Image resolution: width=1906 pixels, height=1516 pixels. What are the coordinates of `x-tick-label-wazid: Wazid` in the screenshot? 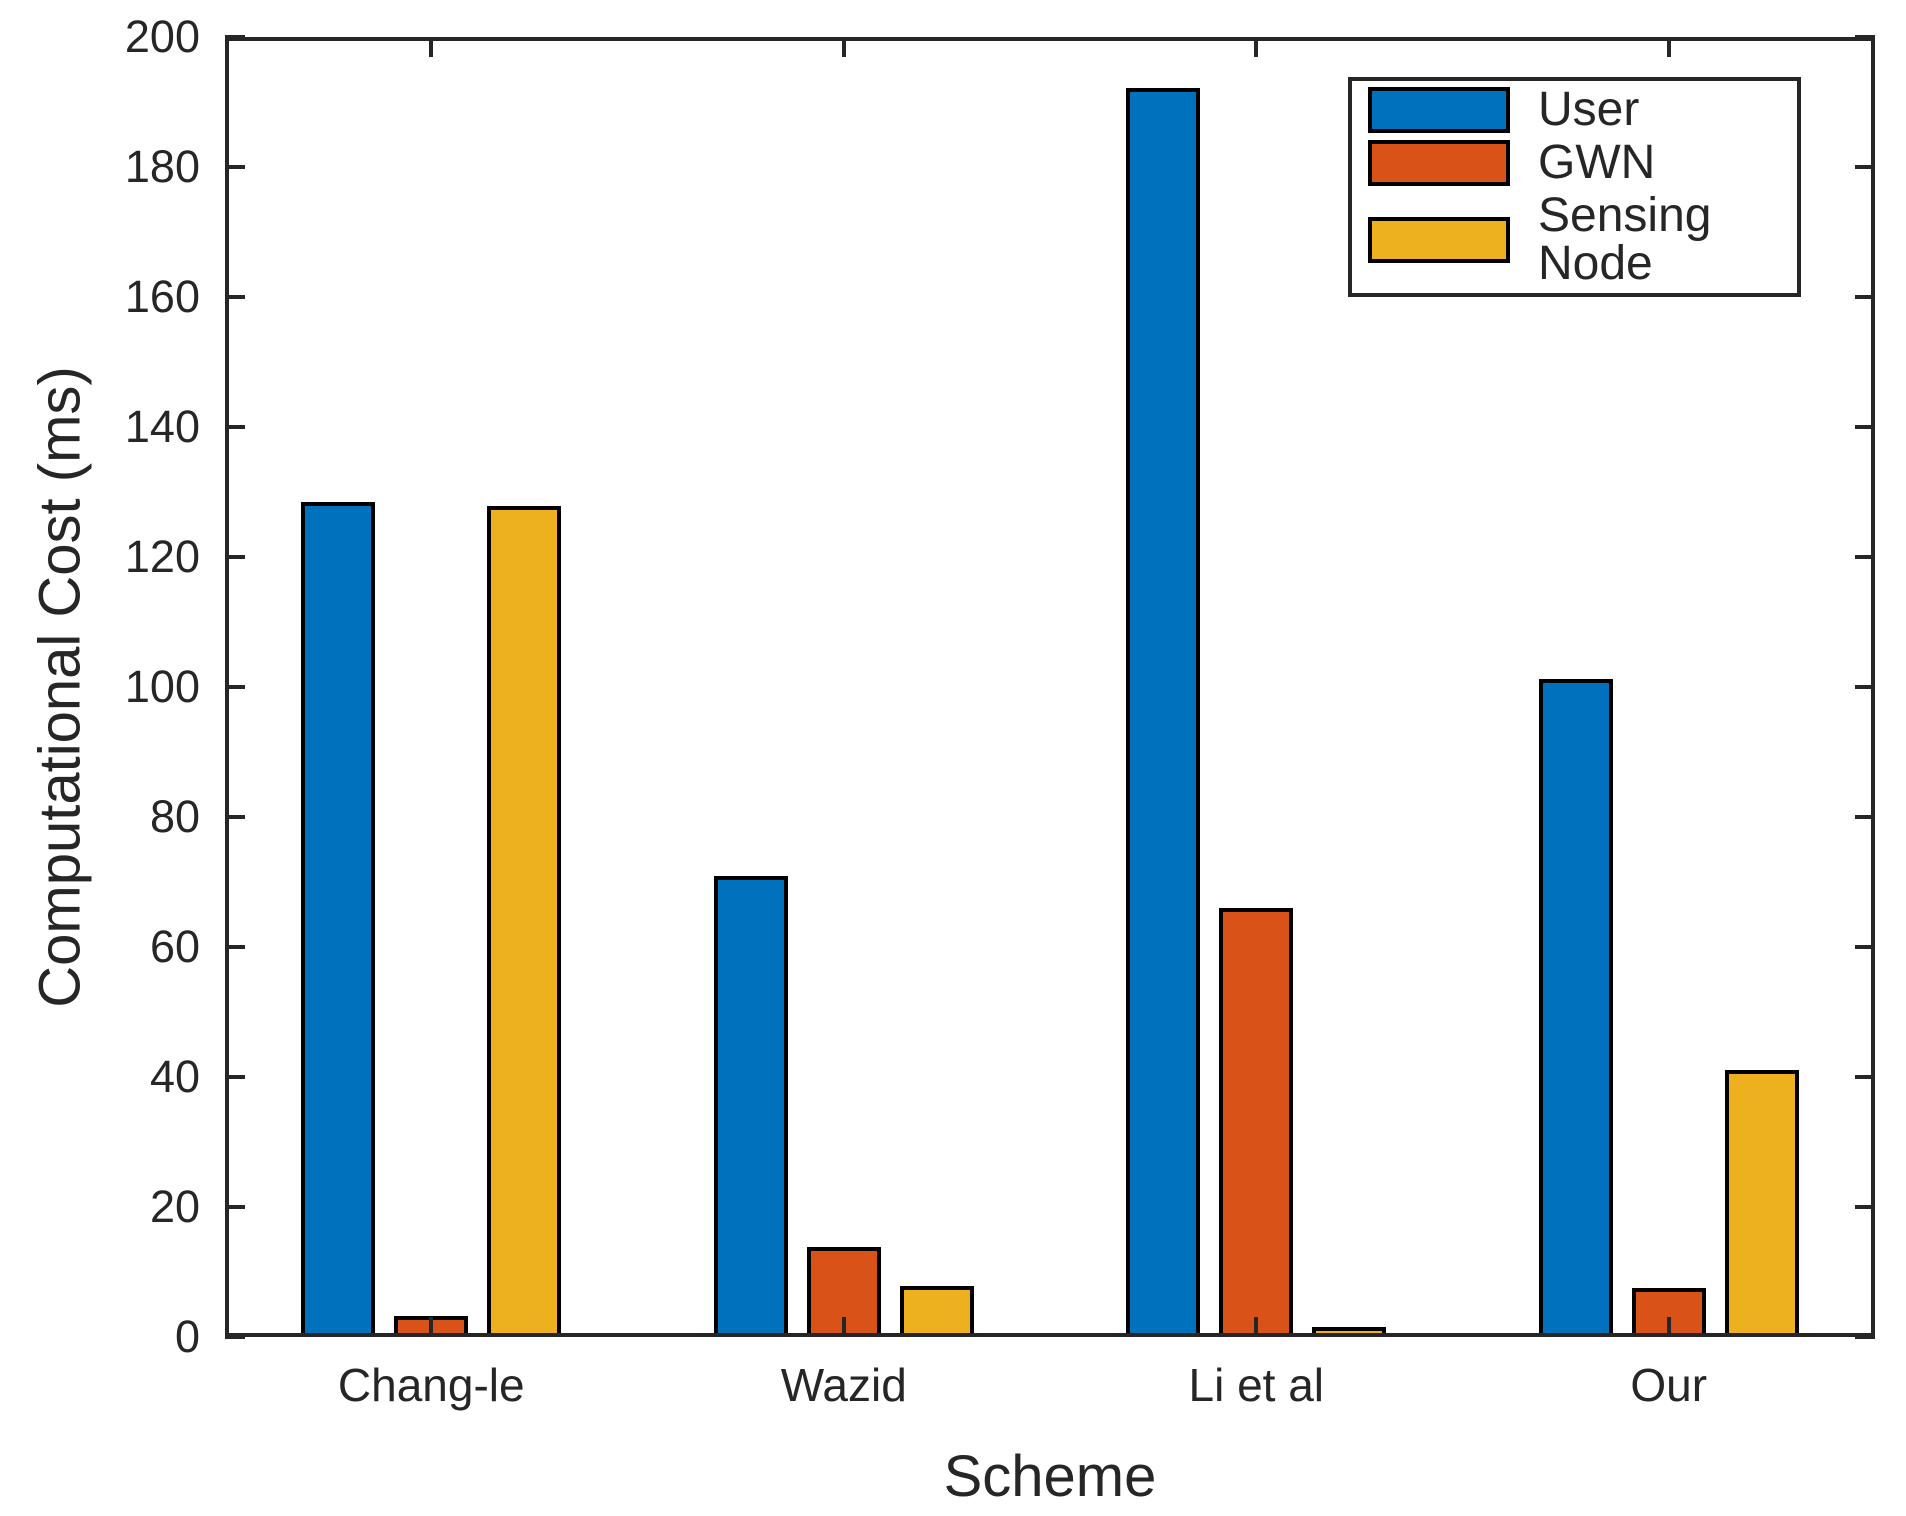 It's located at (843, 1385).